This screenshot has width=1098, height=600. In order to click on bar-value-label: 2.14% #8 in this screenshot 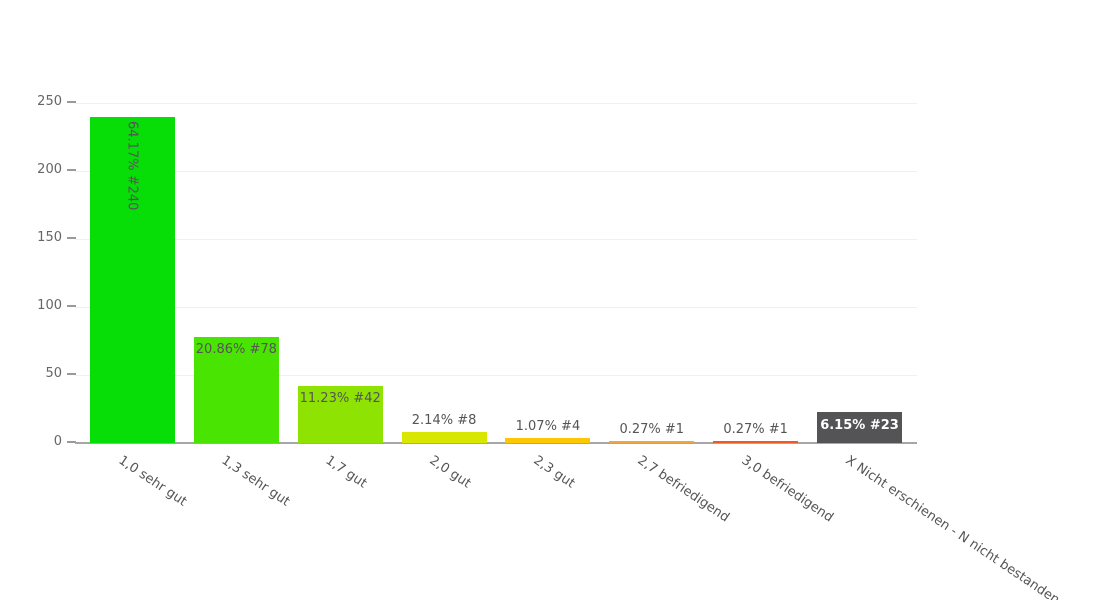, I will do `click(444, 421)`.